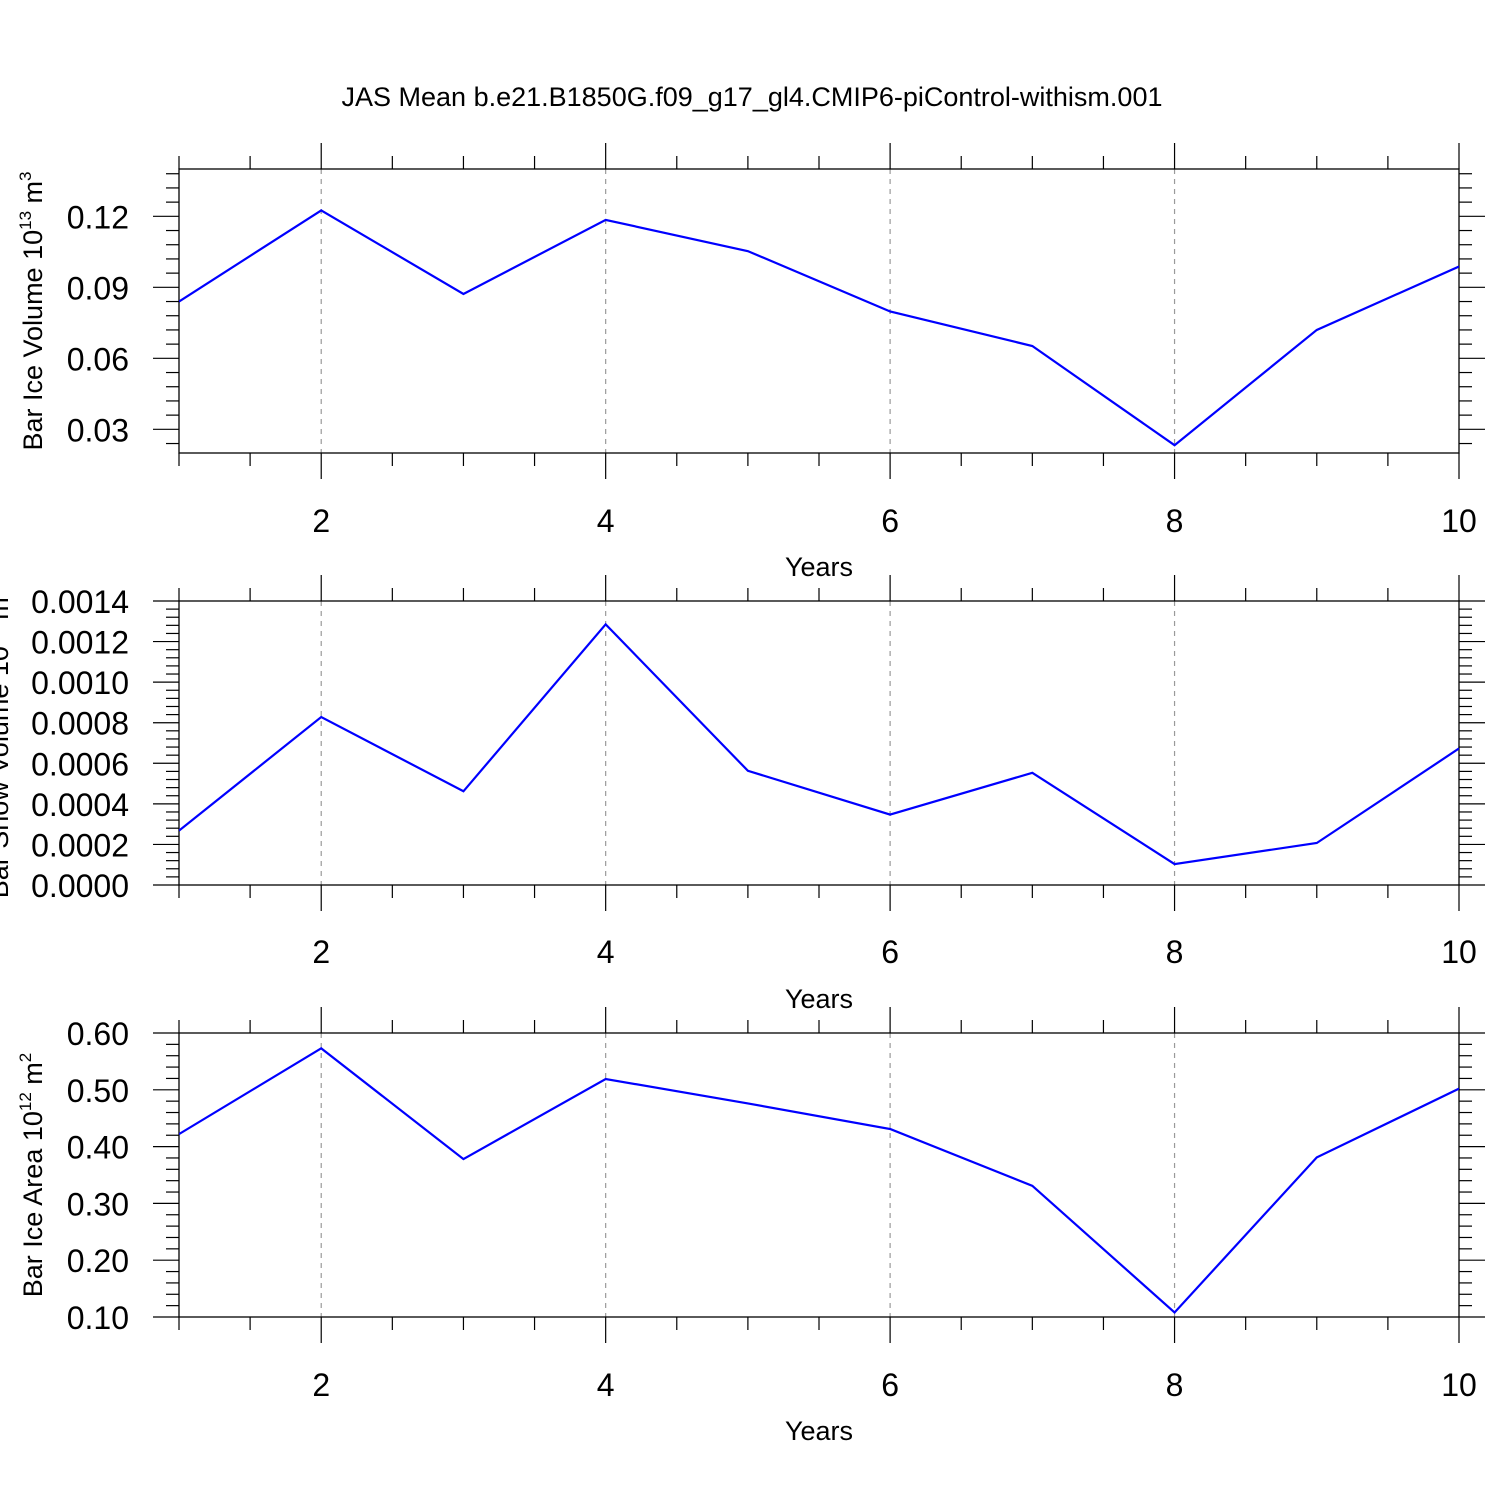 This screenshot has width=1500, height=1500. What do you see at coordinates (80, 643) in the screenshot?
I see `y-tick-label: 0.0012` at bounding box center [80, 643].